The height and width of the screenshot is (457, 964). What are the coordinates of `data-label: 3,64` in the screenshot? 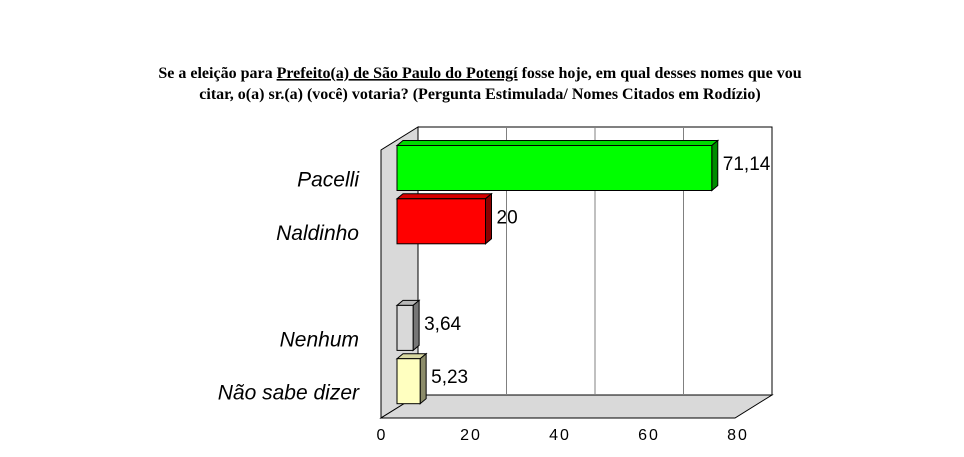 It's located at (442, 324).